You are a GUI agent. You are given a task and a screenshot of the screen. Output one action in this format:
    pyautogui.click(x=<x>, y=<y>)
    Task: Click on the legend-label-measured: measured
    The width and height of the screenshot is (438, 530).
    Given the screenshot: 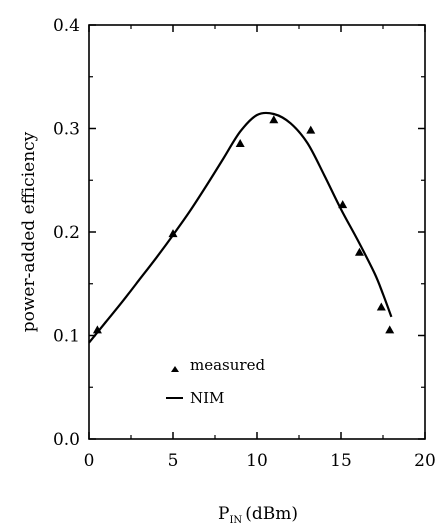 What is the action you would take?
    pyautogui.click(x=227, y=365)
    